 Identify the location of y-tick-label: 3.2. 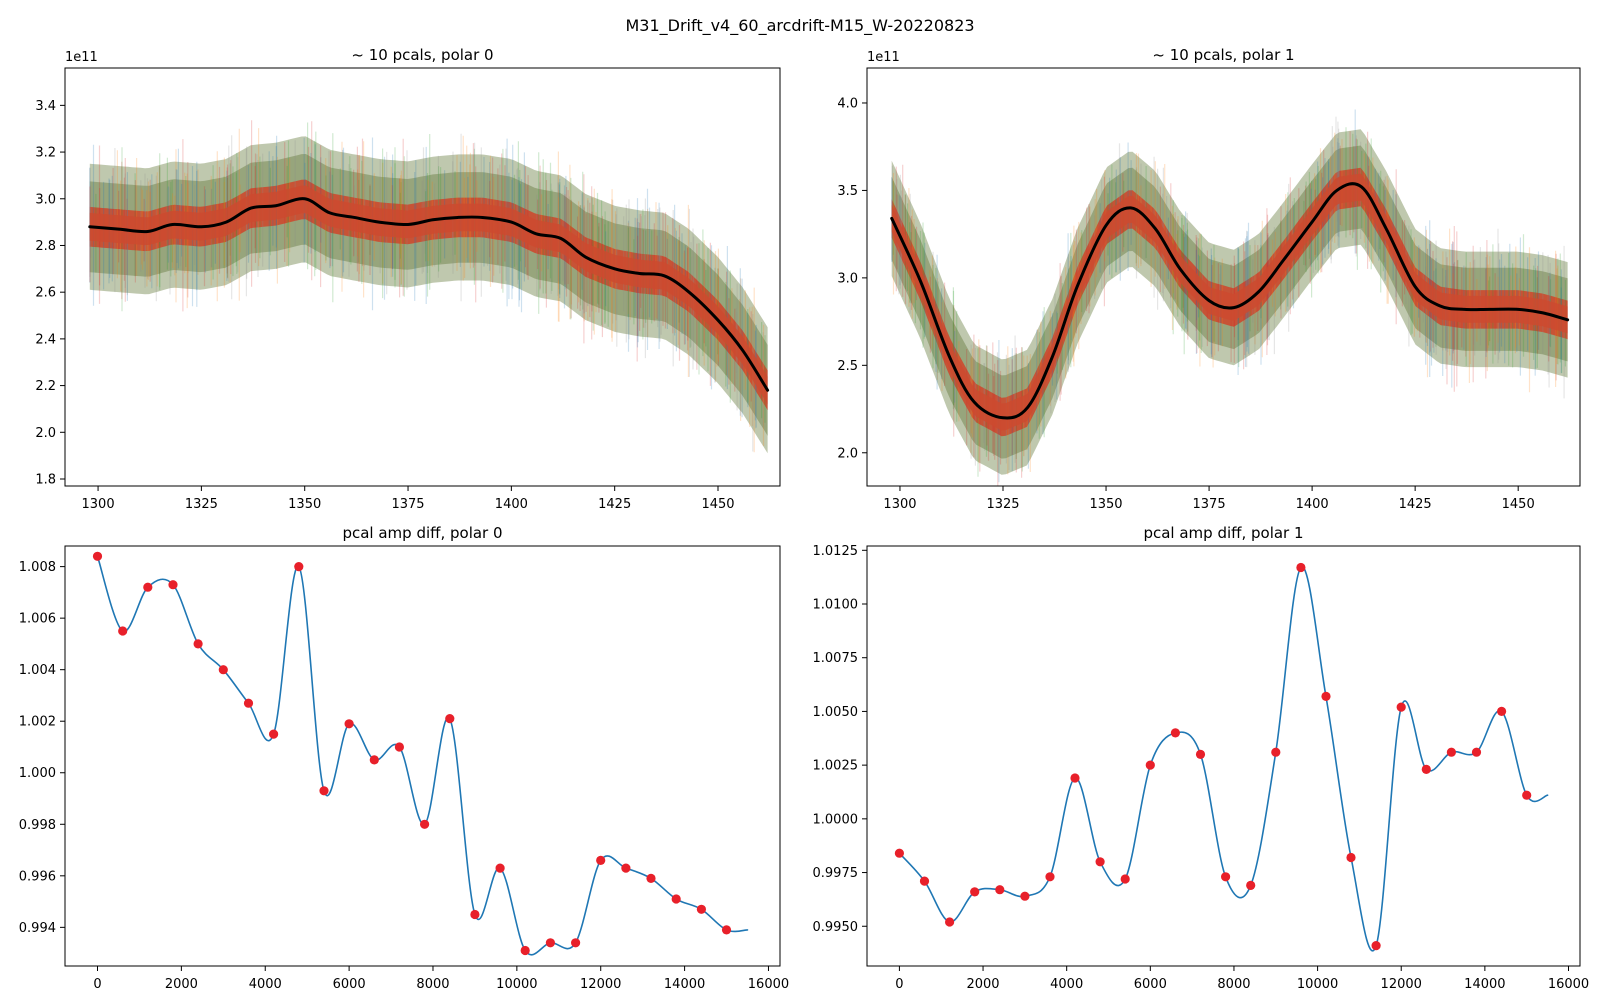
(45, 153).